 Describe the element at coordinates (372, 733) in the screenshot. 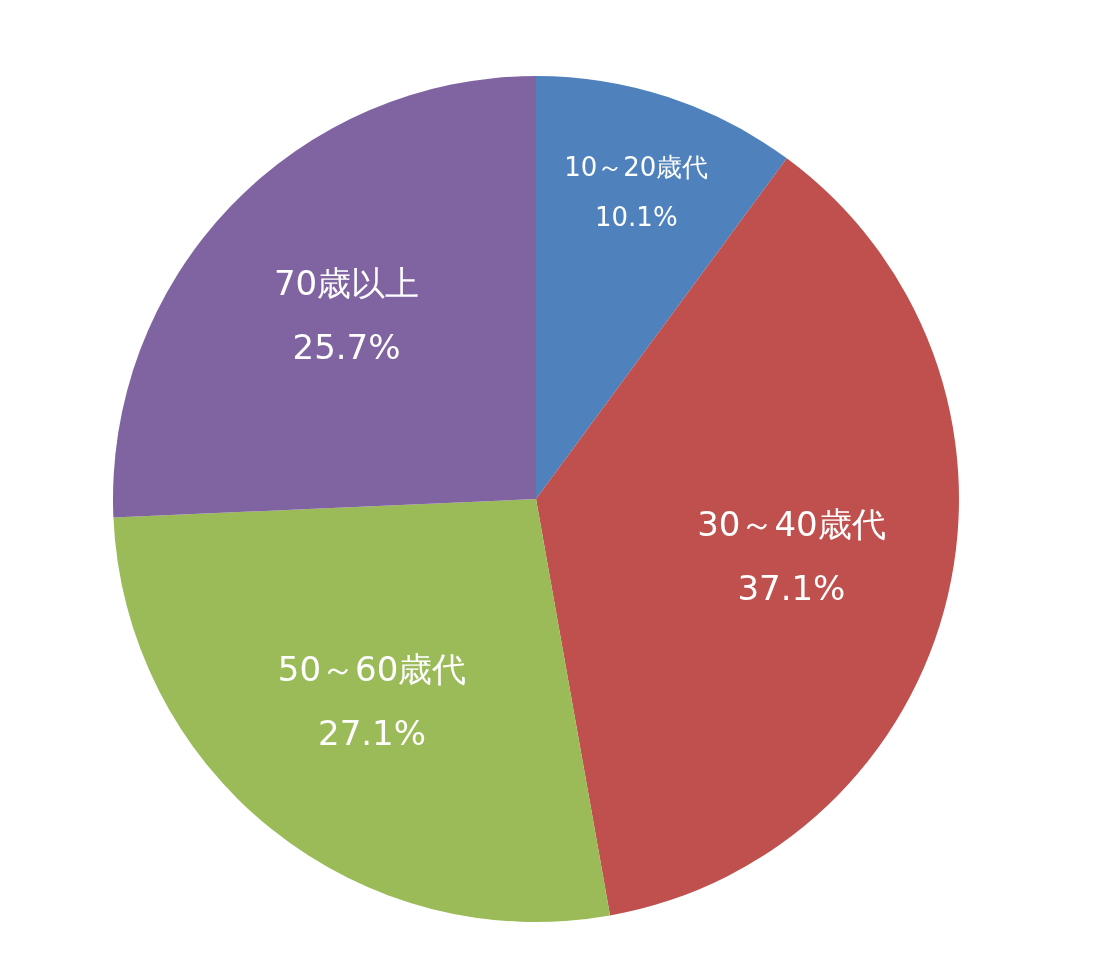

I see `data-label: 27.1%` at that location.